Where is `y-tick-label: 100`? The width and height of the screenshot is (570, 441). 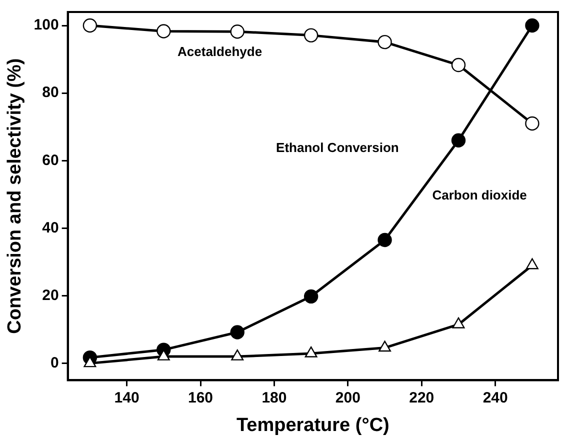
y-tick-label: 100 is located at coordinates (46, 25).